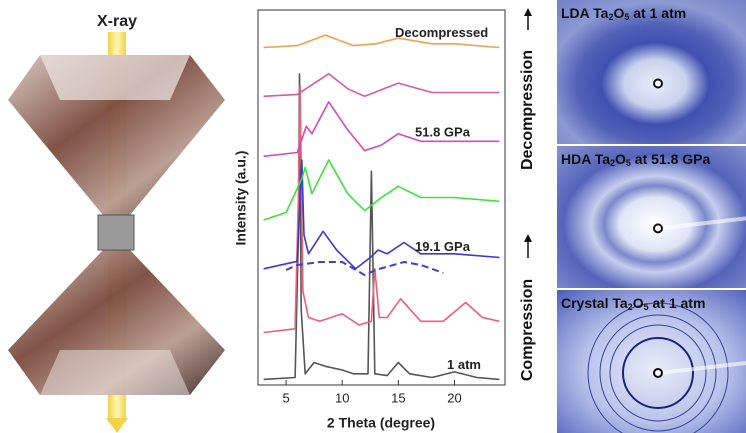 Image resolution: width=746 pixels, height=433 pixels. What do you see at coordinates (527, 110) in the screenshot?
I see `side-label: Decompression` at bounding box center [527, 110].